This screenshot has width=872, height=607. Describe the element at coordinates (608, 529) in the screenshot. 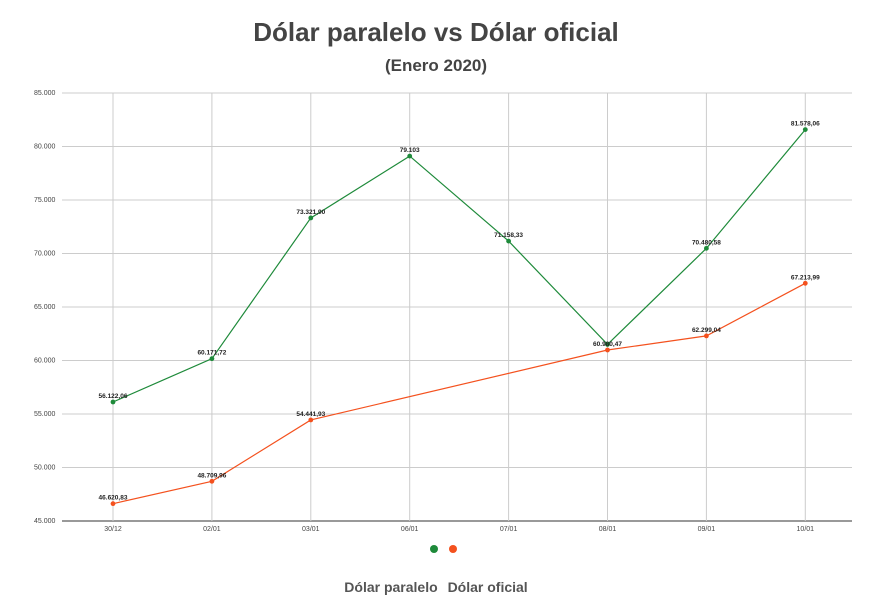

I see `x-tick-label: 08/01` at that location.